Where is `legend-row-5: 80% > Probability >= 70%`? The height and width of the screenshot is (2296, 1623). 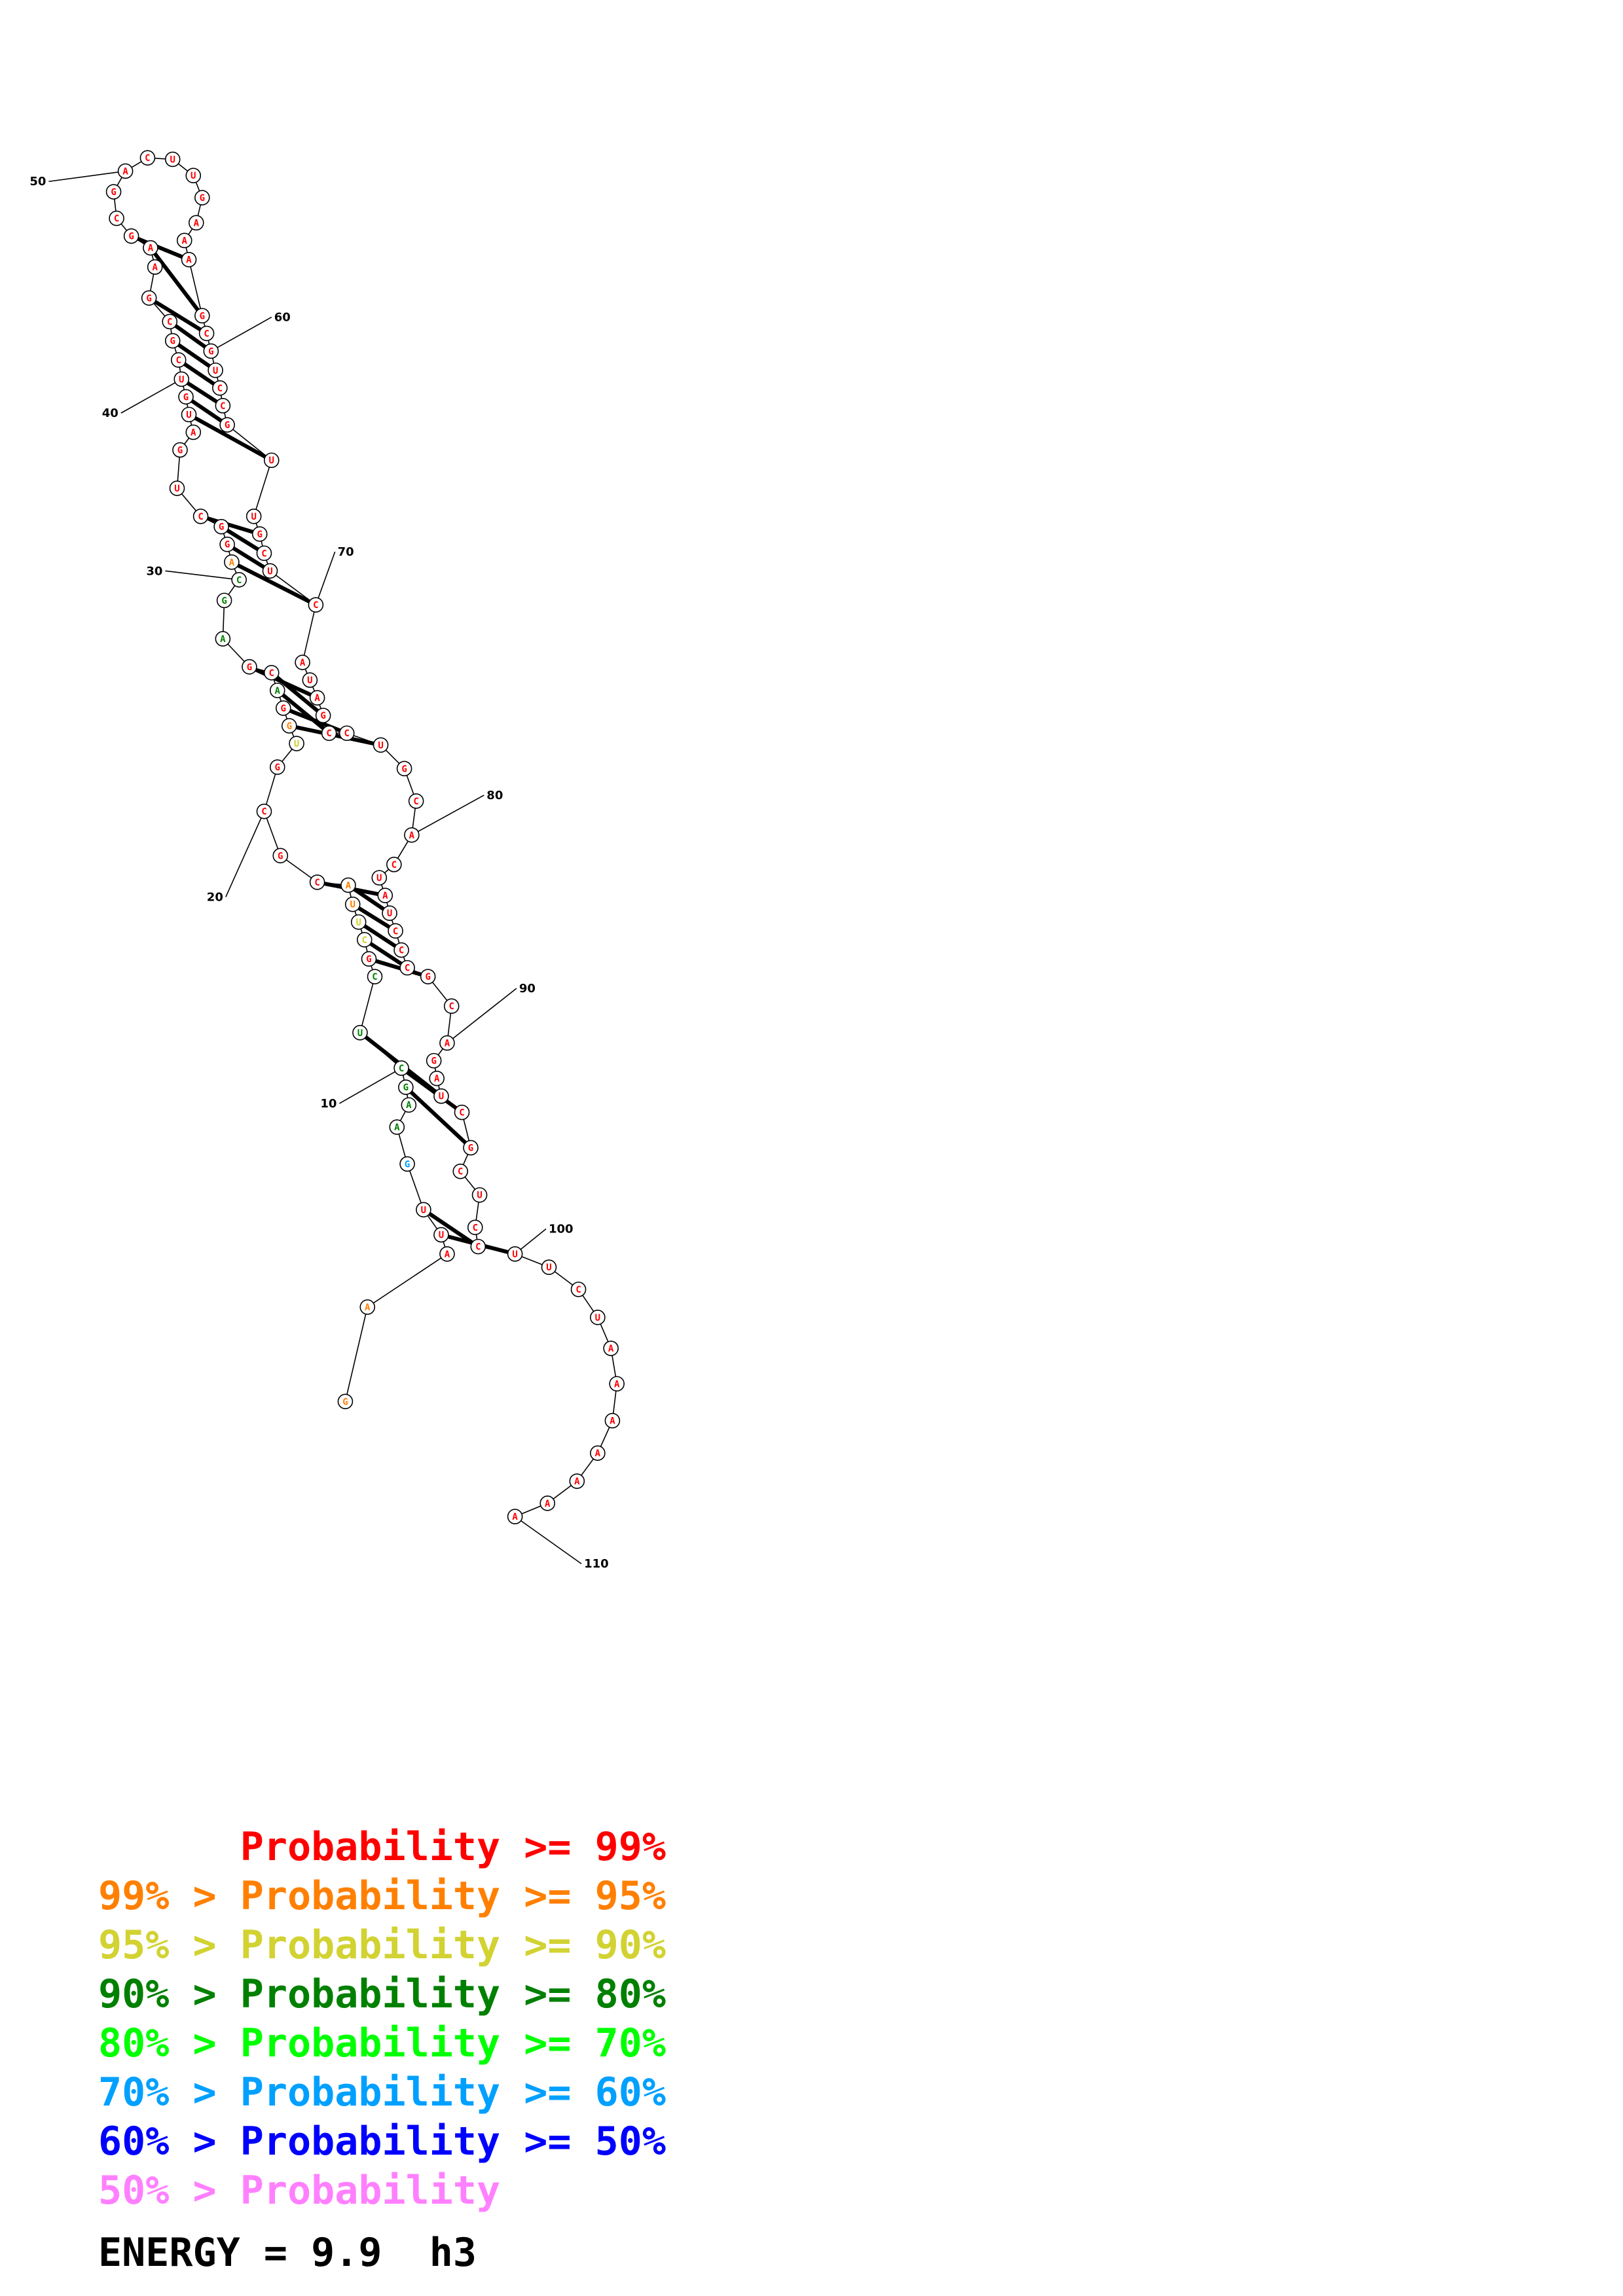
legend-row-5: 80% > Probability >= 70% is located at coordinates (382, 2043).